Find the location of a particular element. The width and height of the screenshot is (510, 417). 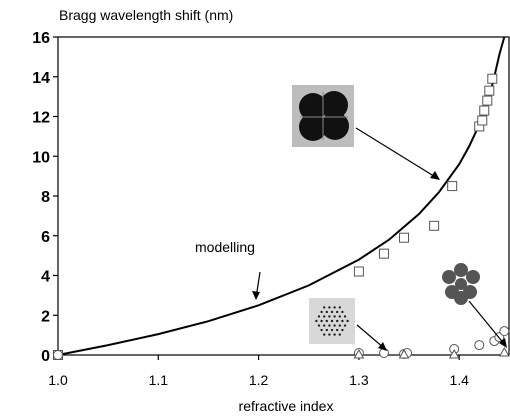

y-tick-label: 8 is located at coordinates (45, 197).